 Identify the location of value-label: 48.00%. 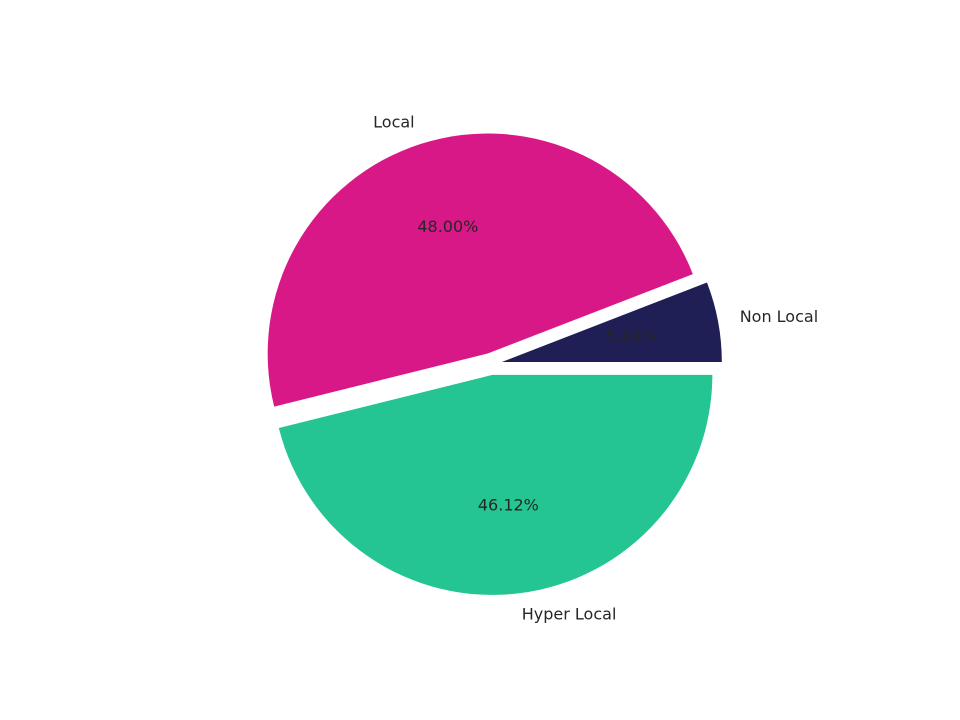
(447, 226).